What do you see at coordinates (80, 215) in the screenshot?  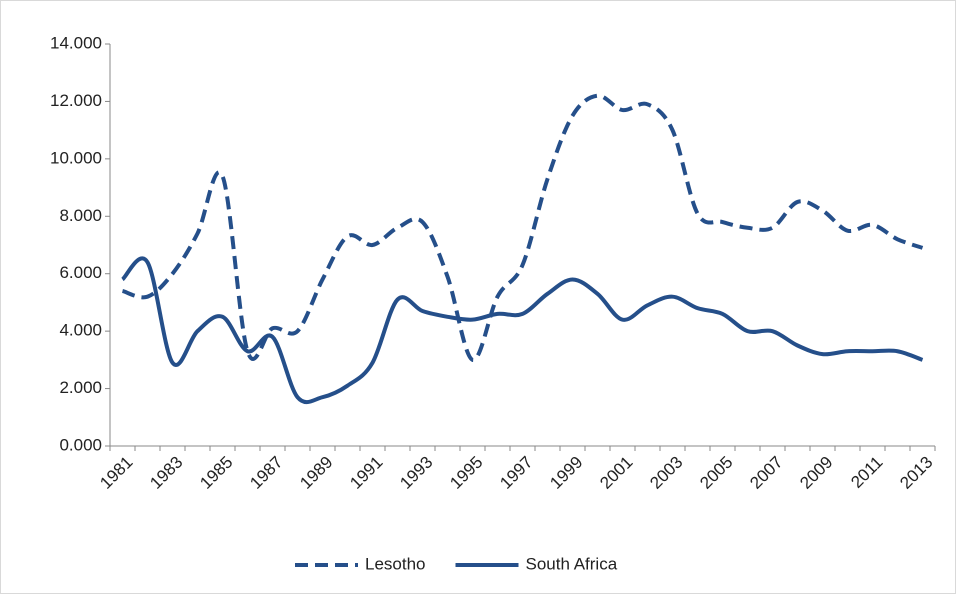 I see `y-tick-label: 8.000` at bounding box center [80, 215].